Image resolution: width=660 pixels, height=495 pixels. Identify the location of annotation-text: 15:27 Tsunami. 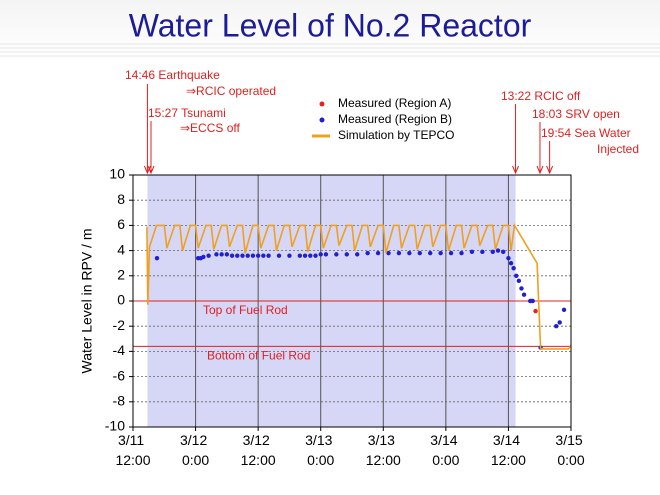
(187, 113).